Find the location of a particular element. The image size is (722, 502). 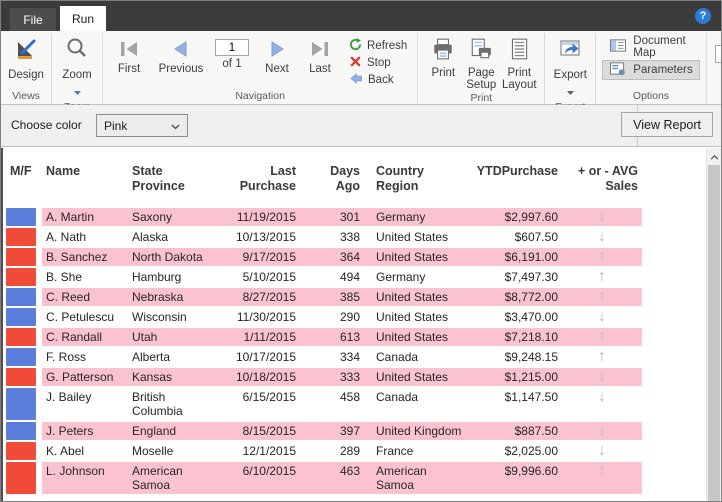

cell-days: 290 is located at coordinates (349, 317).